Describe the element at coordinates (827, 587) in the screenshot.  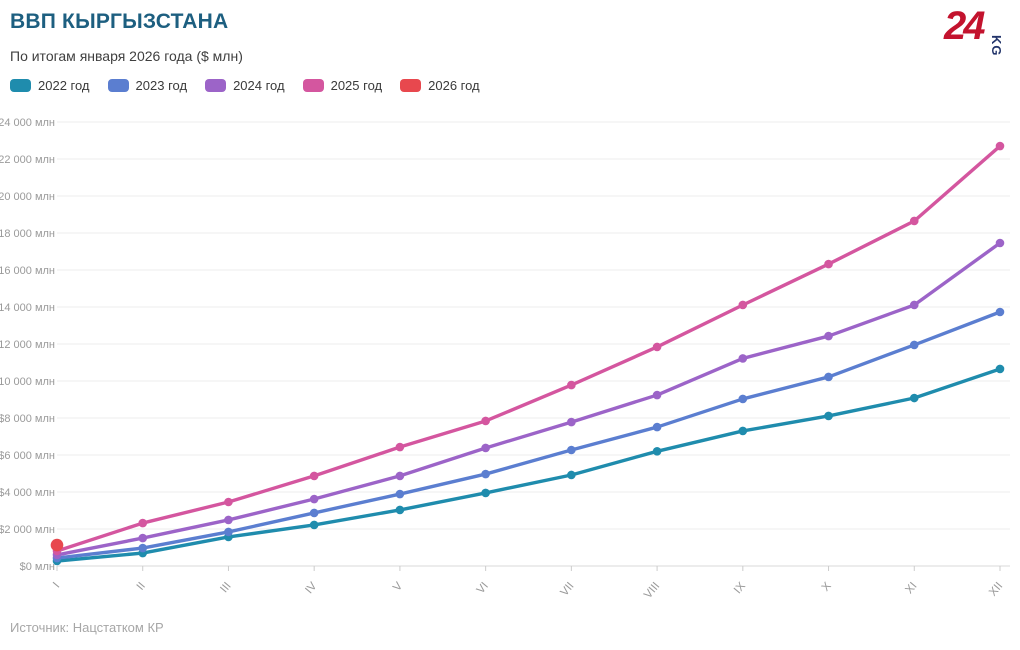
I see `x-axis-tick-label: X` at that location.